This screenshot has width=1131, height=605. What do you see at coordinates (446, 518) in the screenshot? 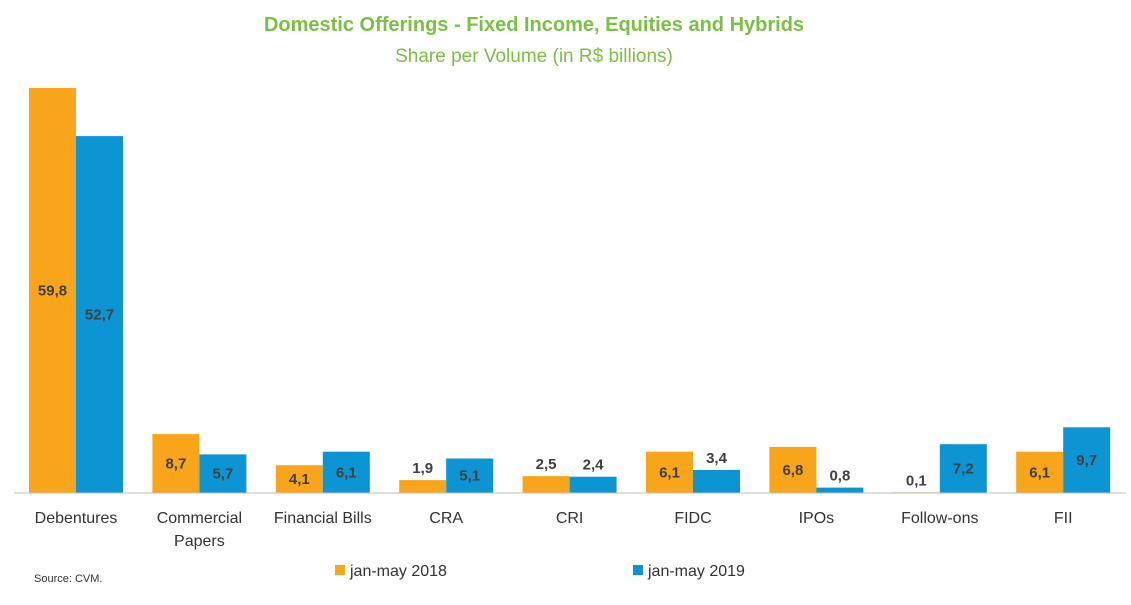
I see `category-label-4: CRA` at bounding box center [446, 518].